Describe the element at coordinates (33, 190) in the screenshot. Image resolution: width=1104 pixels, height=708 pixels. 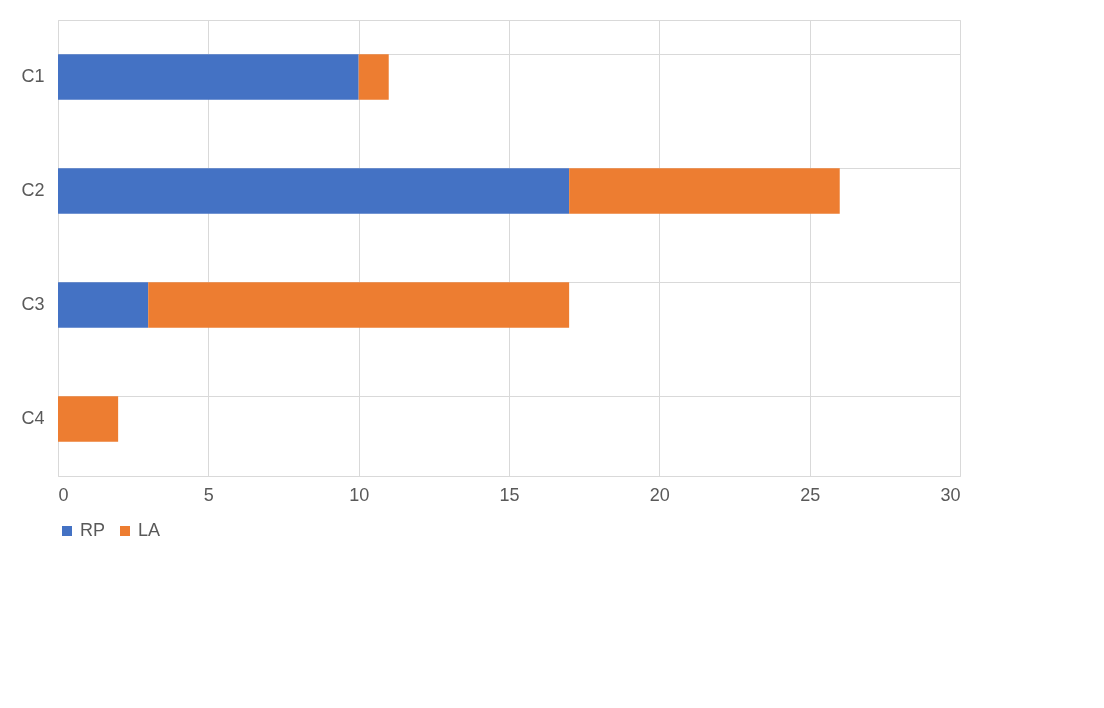
I see `y-tick-label: C2` at that location.